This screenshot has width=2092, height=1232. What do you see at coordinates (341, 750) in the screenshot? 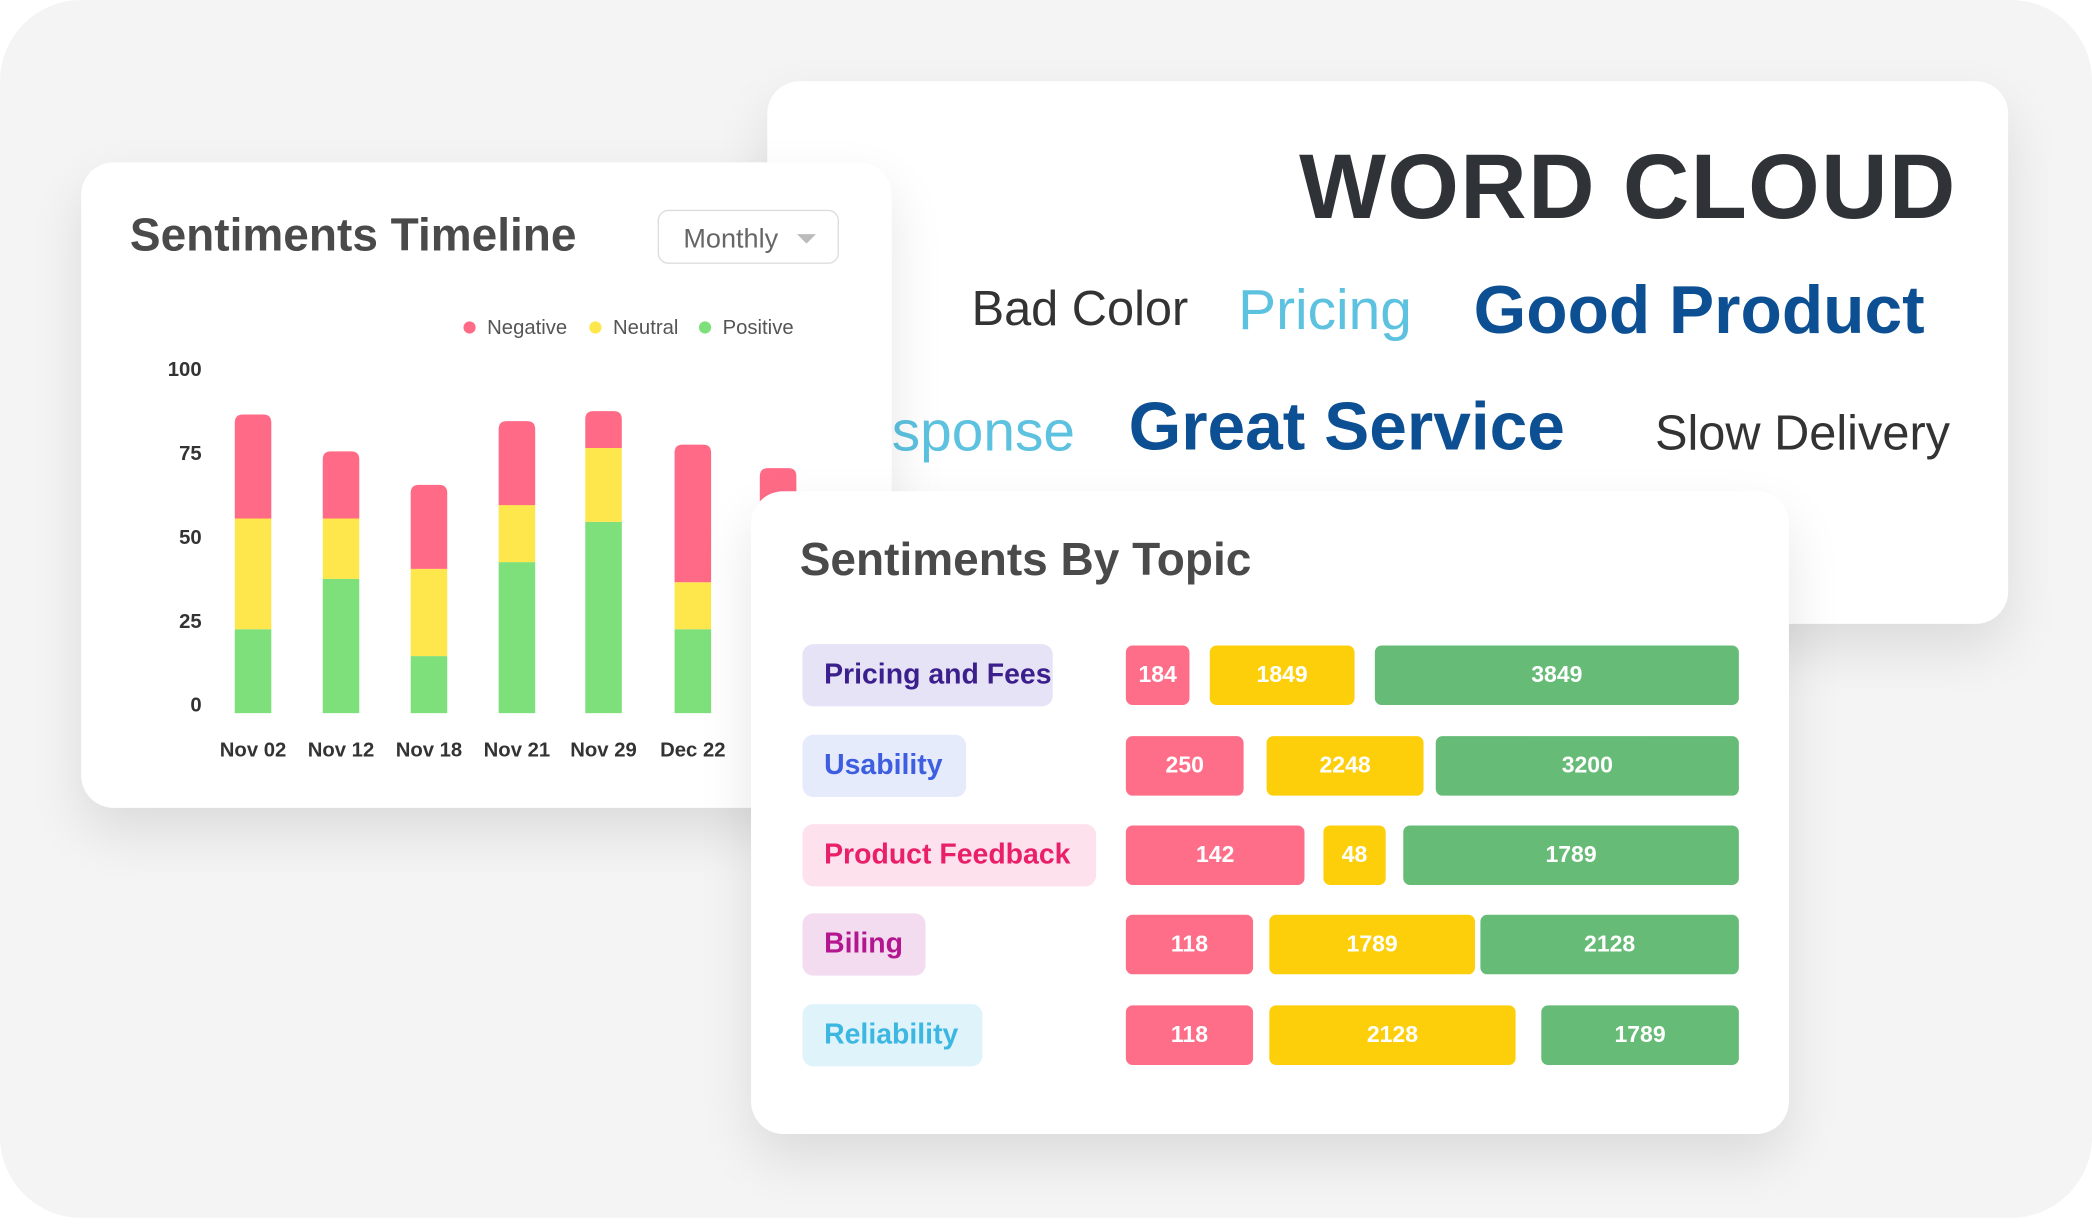
I see `x-tick-label: Nov 12` at bounding box center [341, 750].